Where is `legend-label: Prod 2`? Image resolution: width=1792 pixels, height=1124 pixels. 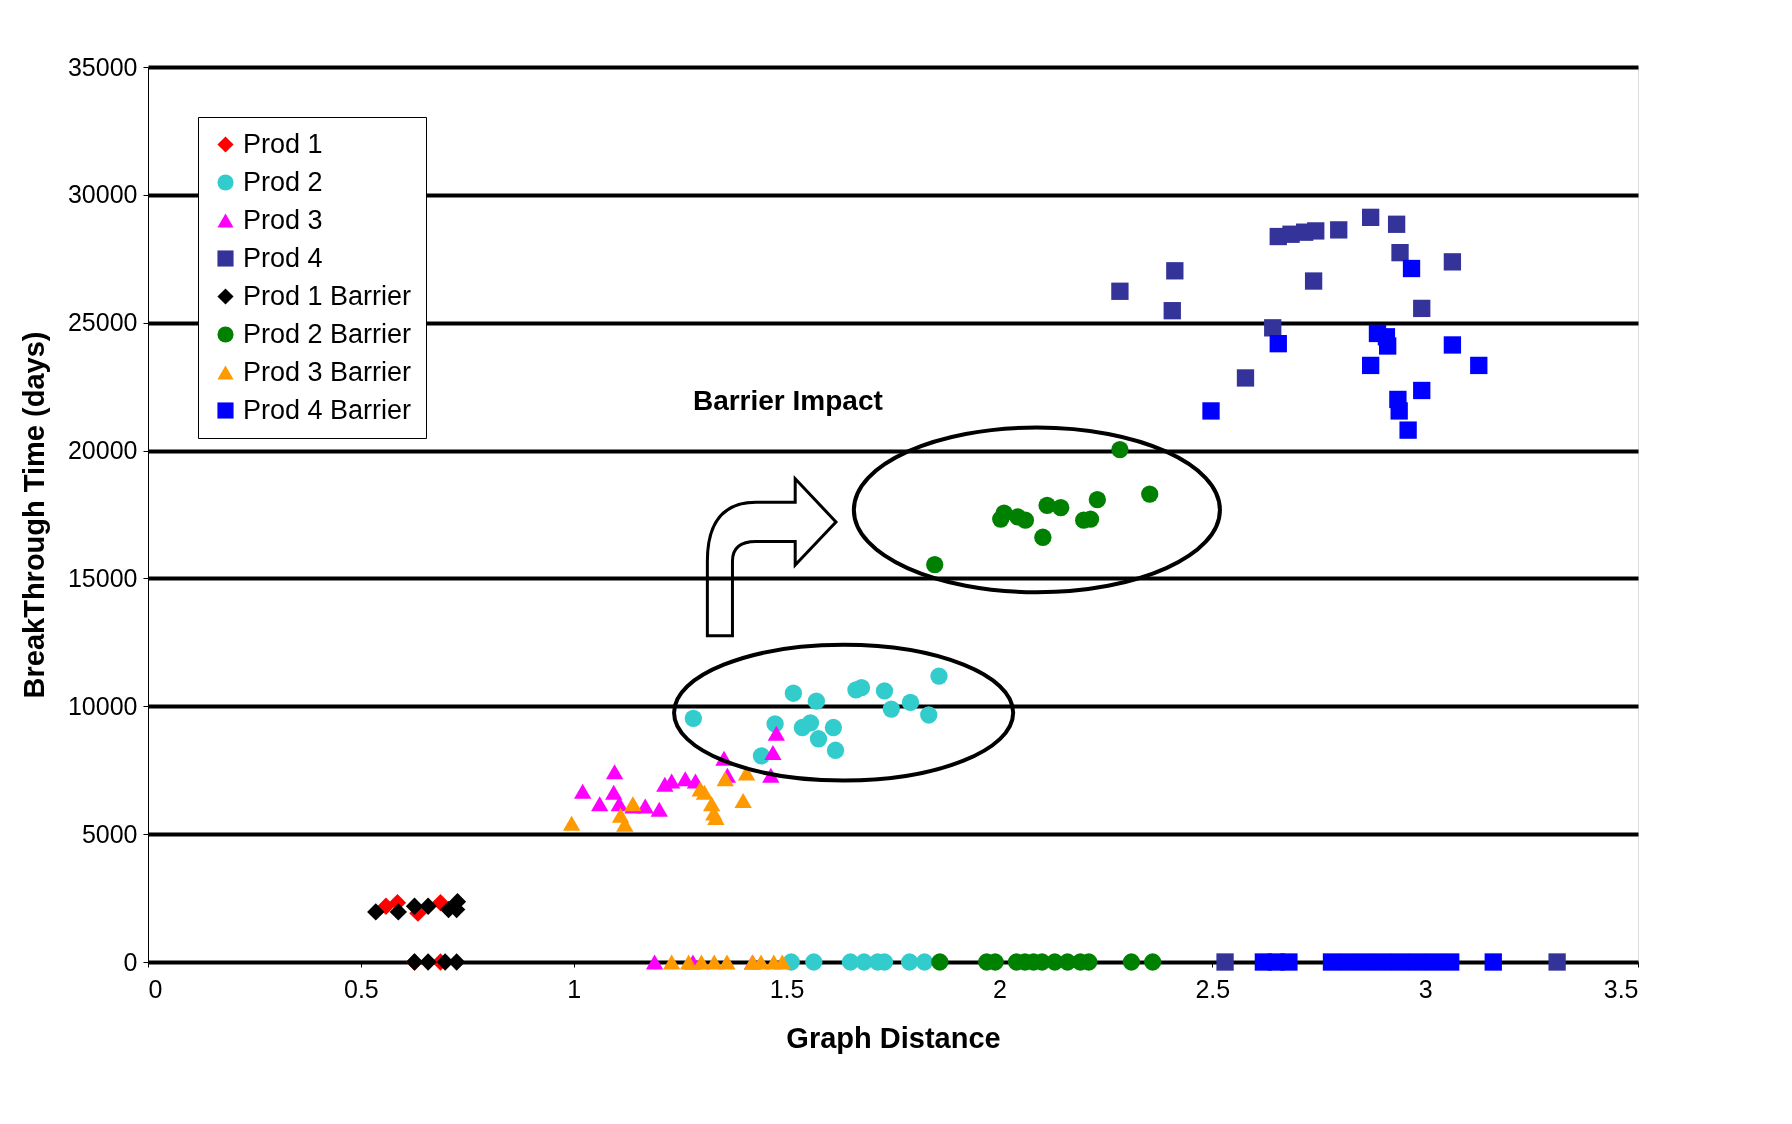
legend-label: Prod 2 is located at coordinates (283, 181).